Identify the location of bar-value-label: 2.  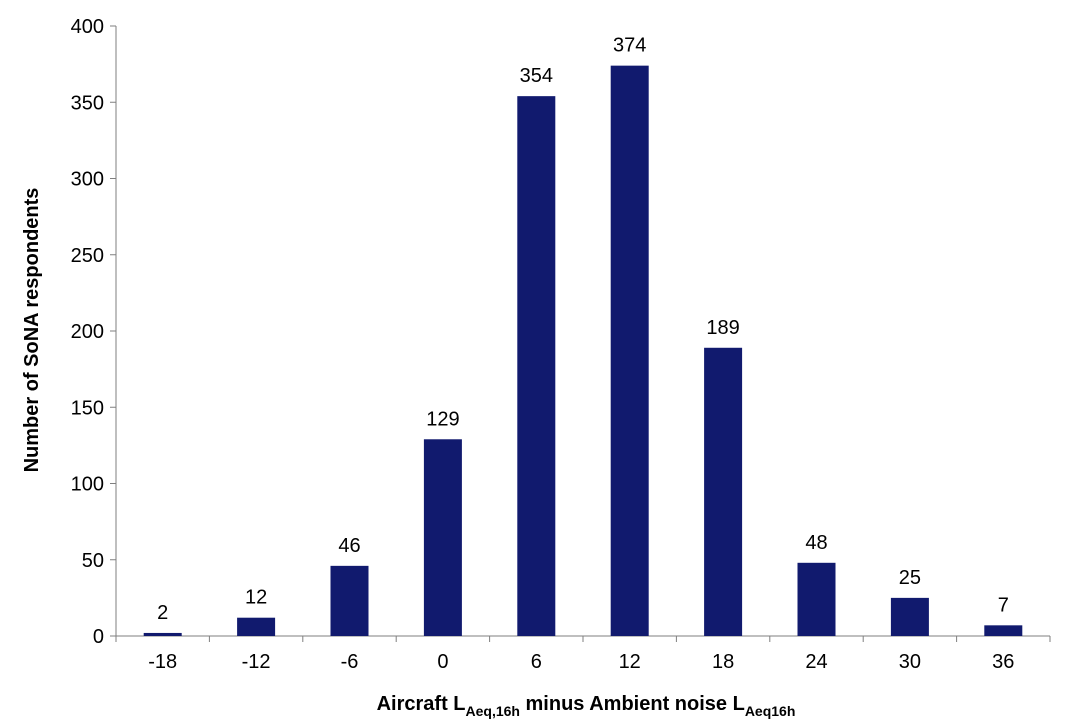
(162, 613).